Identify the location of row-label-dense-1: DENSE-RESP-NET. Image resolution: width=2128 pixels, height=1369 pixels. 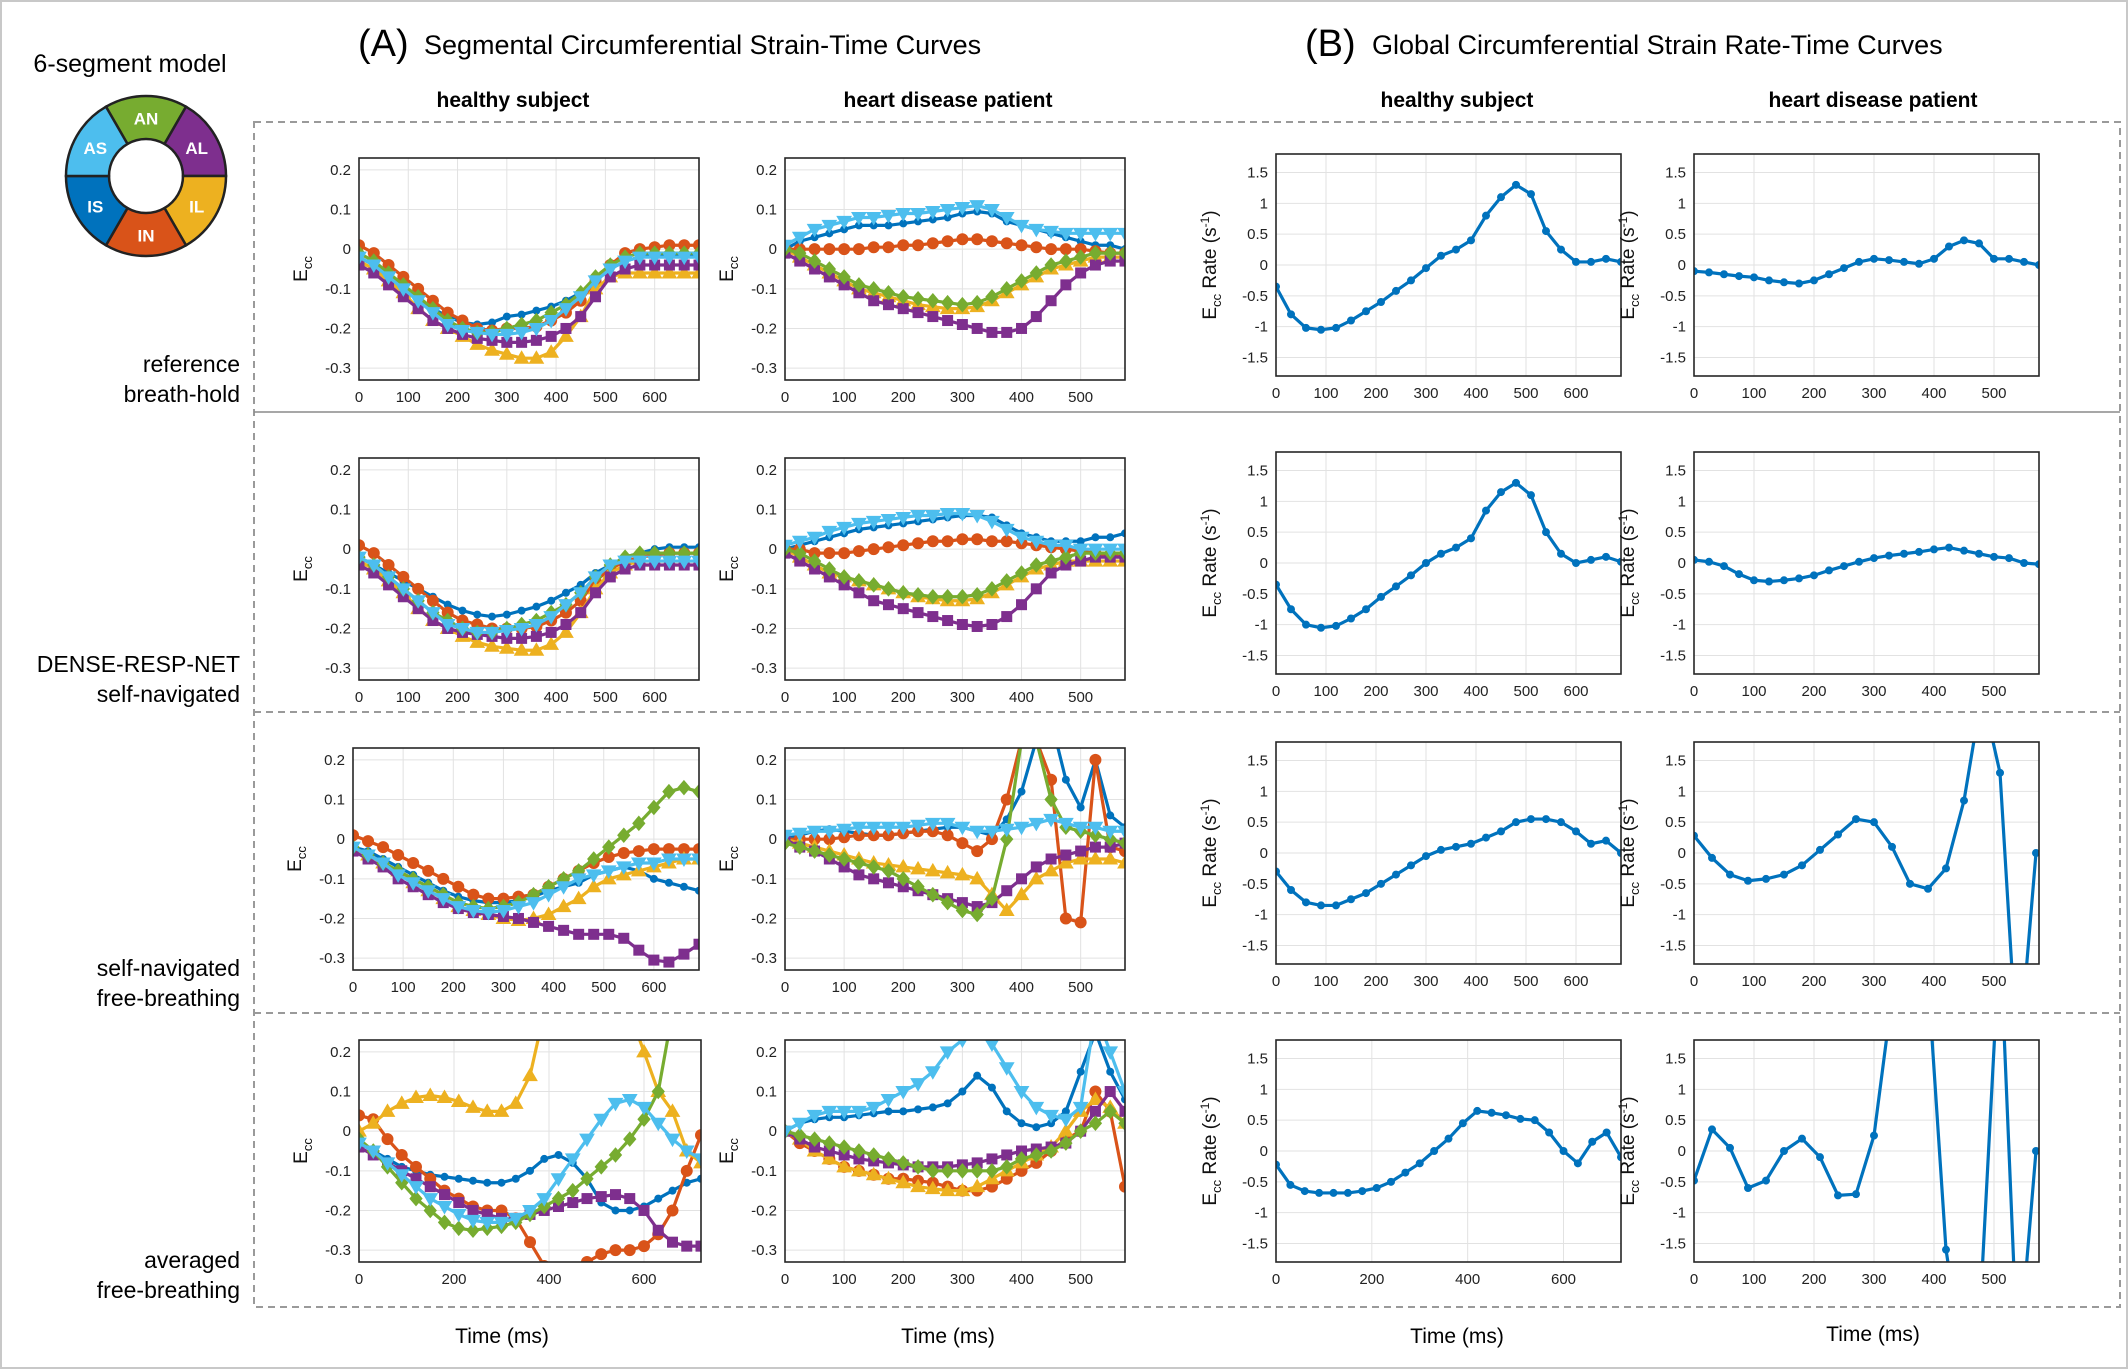
(138, 664).